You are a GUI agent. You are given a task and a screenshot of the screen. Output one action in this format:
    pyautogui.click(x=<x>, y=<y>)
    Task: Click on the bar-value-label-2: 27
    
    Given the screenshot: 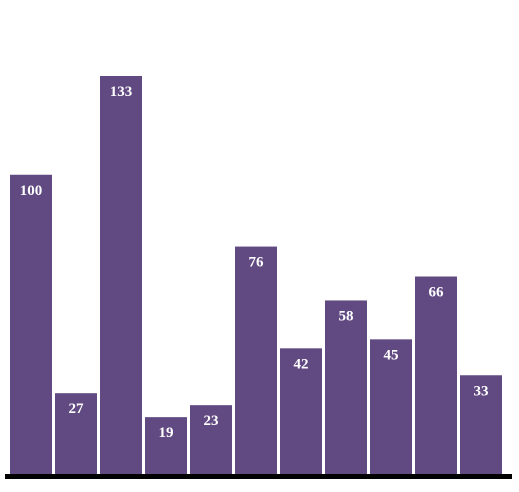 What is the action you would take?
    pyautogui.click(x=77, y=409)
    